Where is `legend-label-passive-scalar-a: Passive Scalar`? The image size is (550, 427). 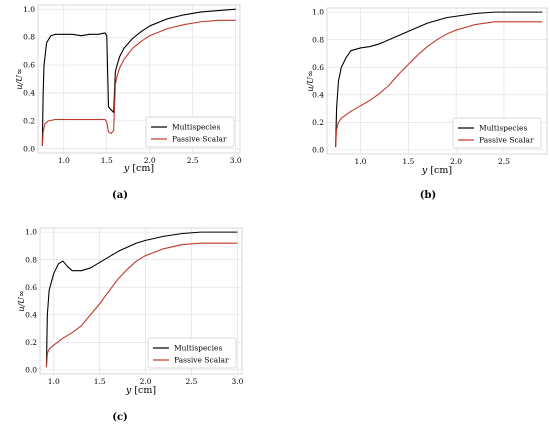 legend-label-passive-scalar-a: Passive Scalar is located at coordinates (199, 139).